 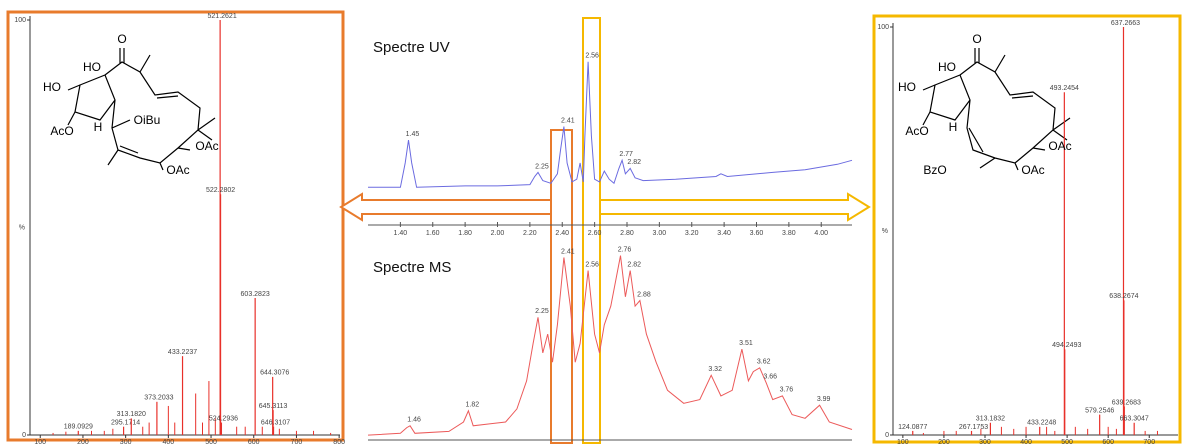 What do you see at coordinates (147, 120) in the screenshot?
I see `structure-label: OiBu` at bounding box center [147, 120].